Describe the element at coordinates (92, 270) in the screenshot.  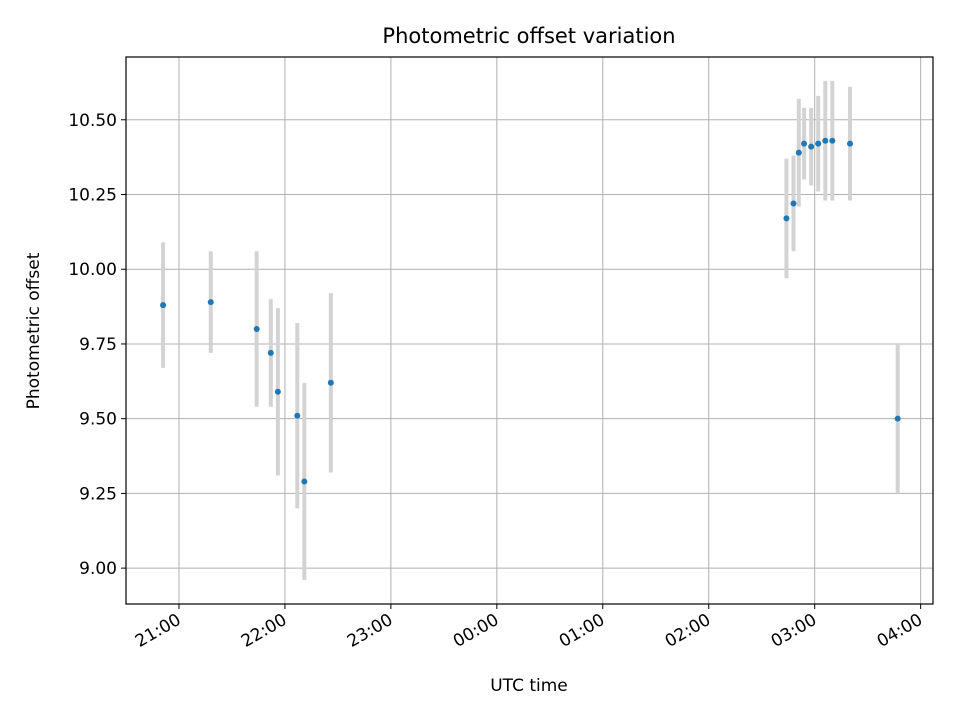
I see `y-tick-label: 10.00` at that location.